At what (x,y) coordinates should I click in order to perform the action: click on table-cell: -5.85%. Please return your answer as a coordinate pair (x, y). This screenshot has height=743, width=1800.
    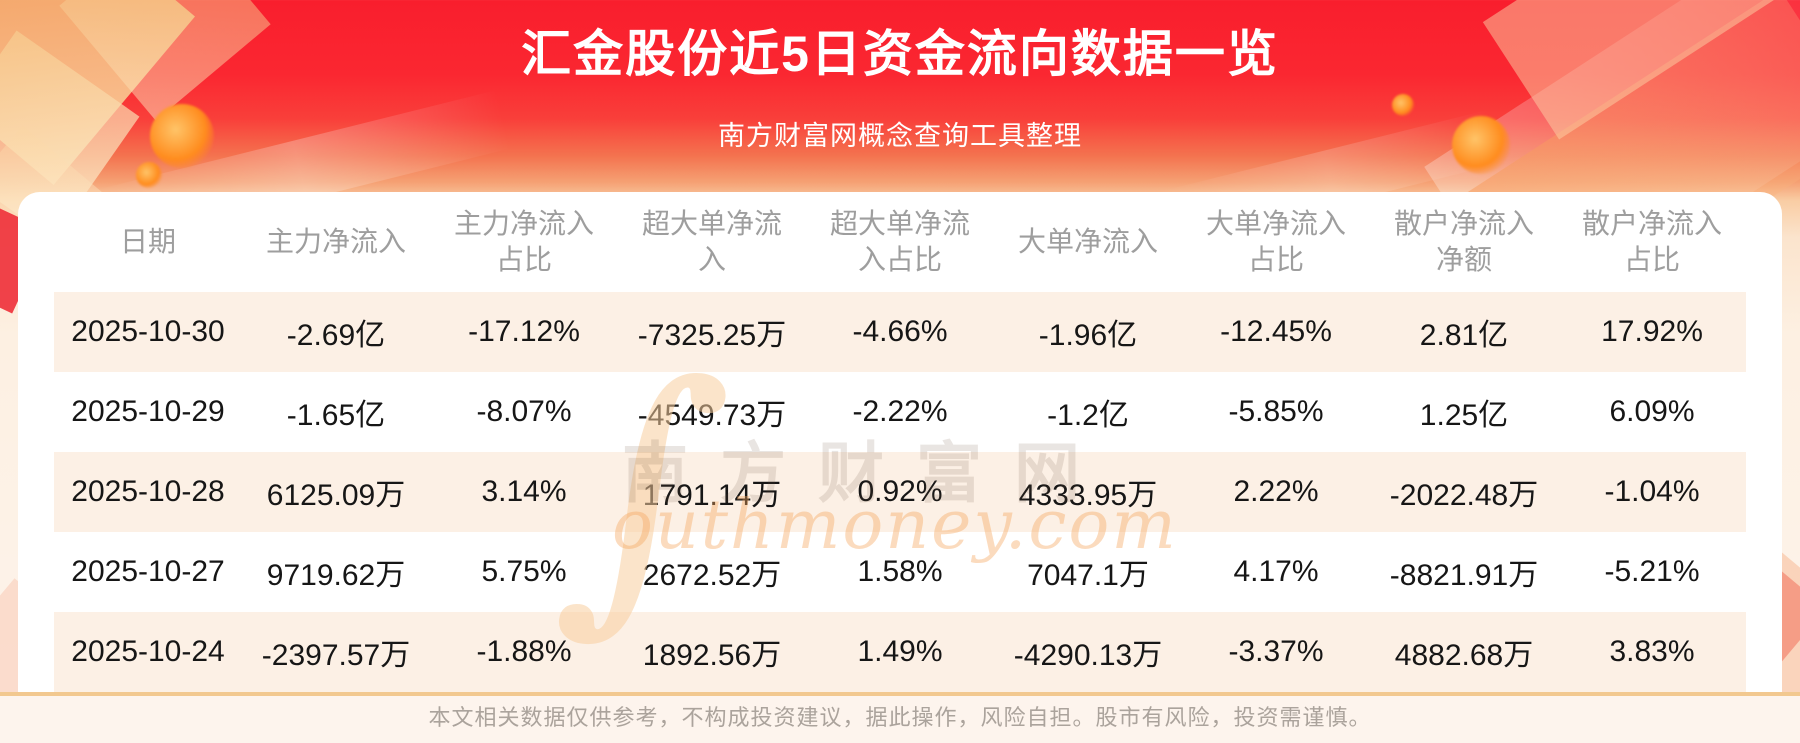
    Looking at the image, I should click on (1276, 411).